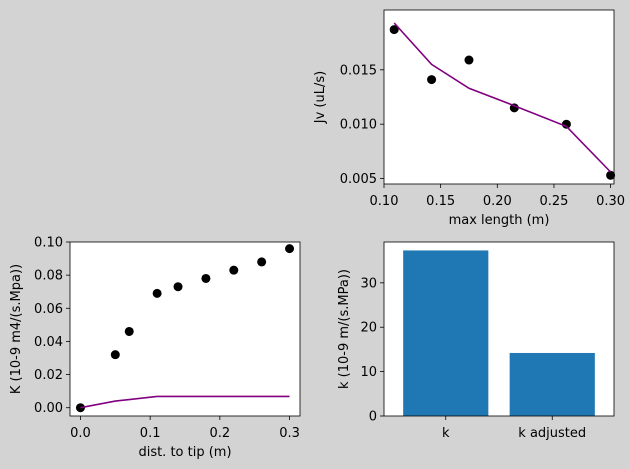 This screenshot has height=469, width=629. What do you see at coordinates (552, 384) in the screenshot?
I see `bar-k-adjusted` at bounding box center [552, 384].